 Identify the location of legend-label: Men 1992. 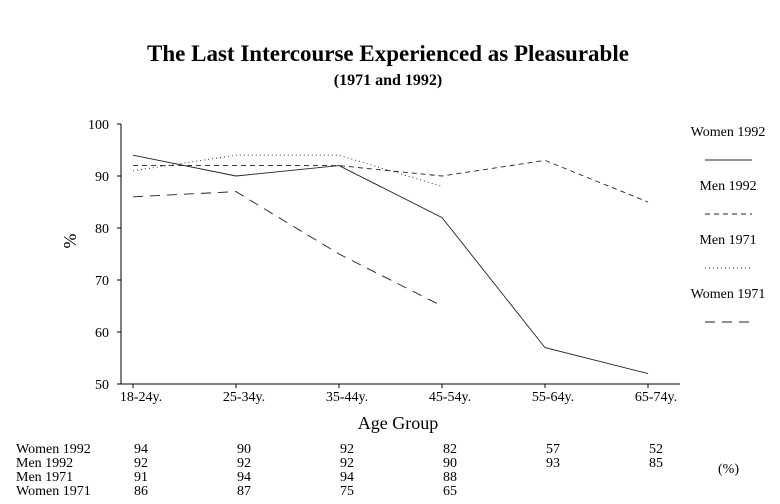
(727, 186).